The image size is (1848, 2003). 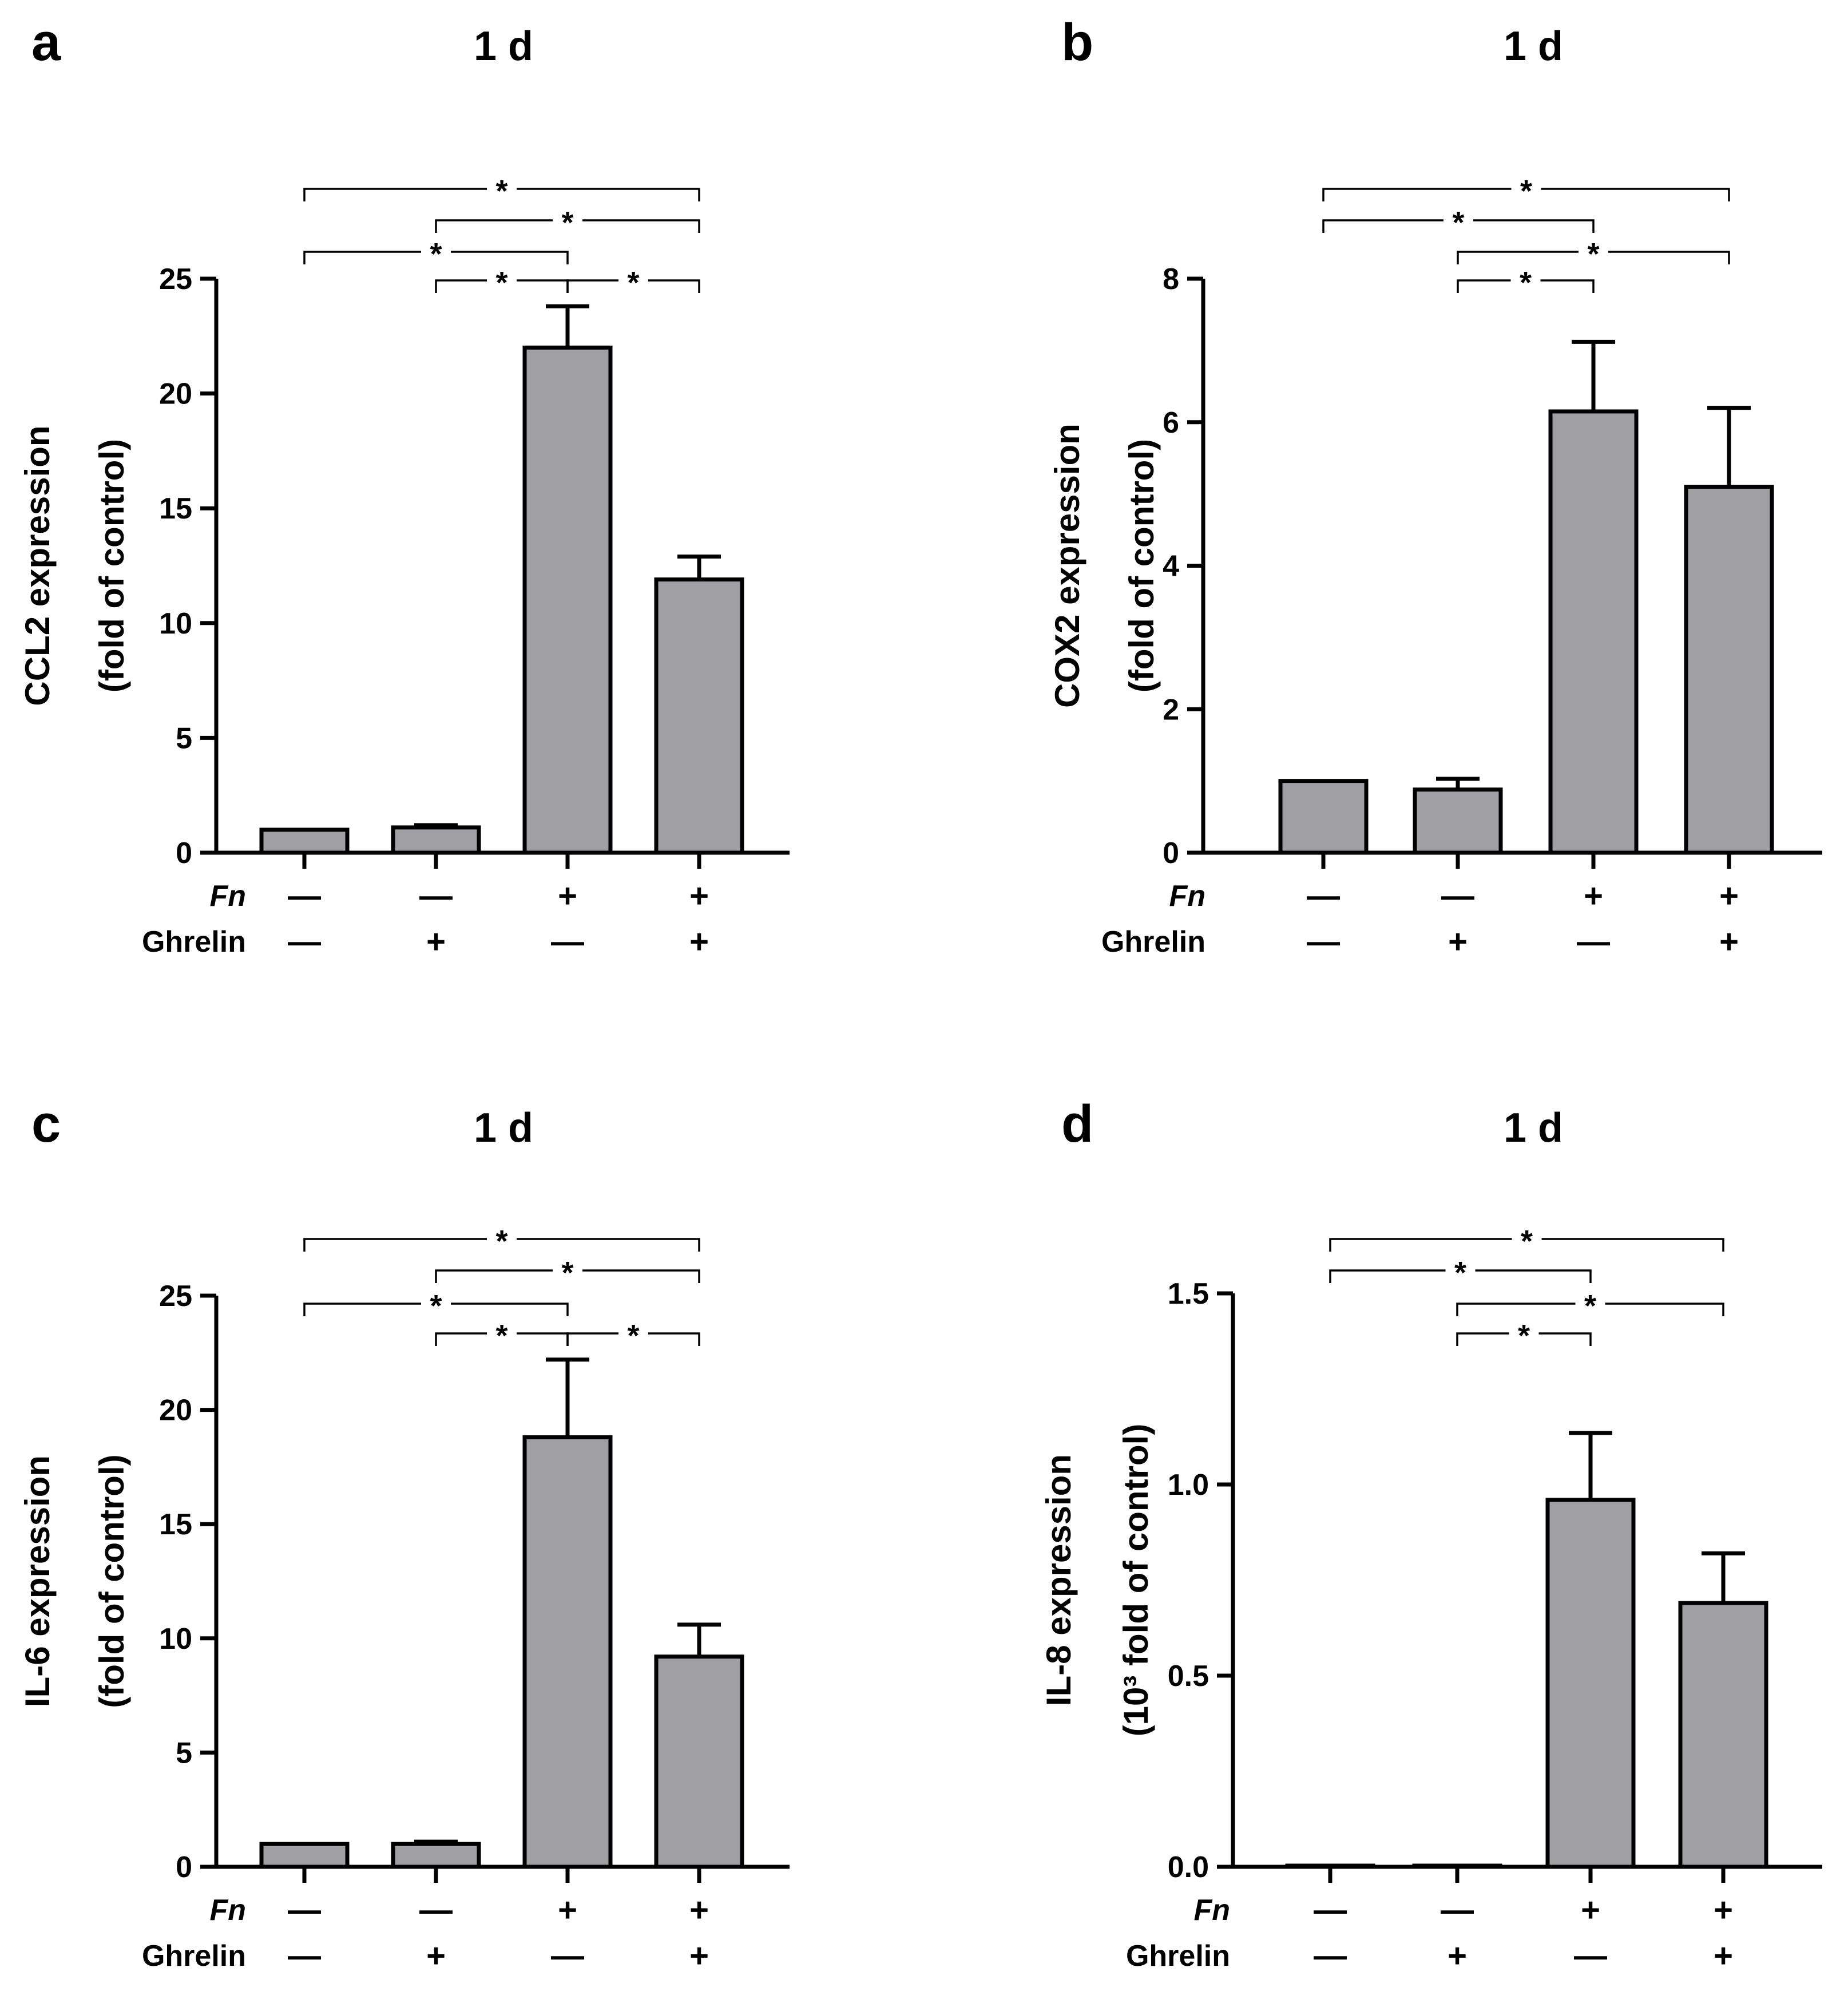 What do you see at coordinates (175, 1410) in the screenshot?
I see `y-tick-label: 20` at bounding box center [175, 1410].